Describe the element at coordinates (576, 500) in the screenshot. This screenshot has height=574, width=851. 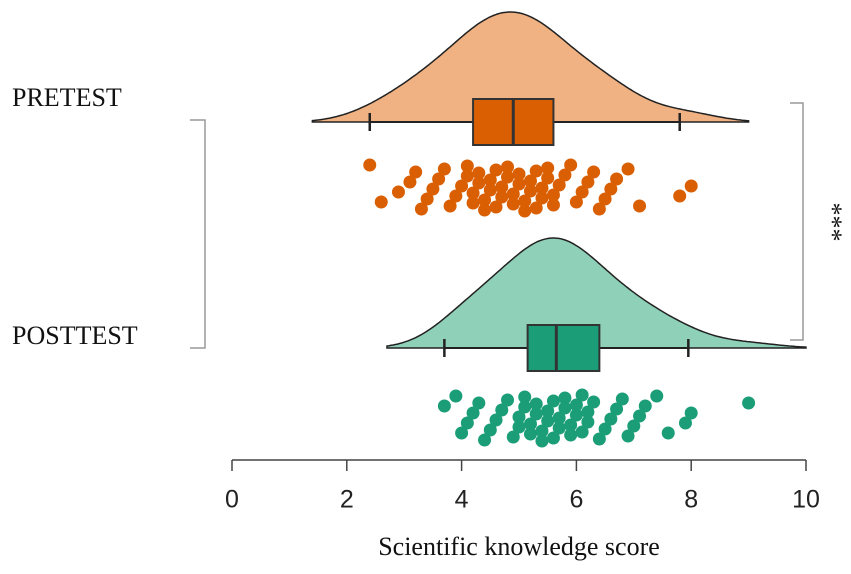
I see `x-tick-label: 6` at that location.